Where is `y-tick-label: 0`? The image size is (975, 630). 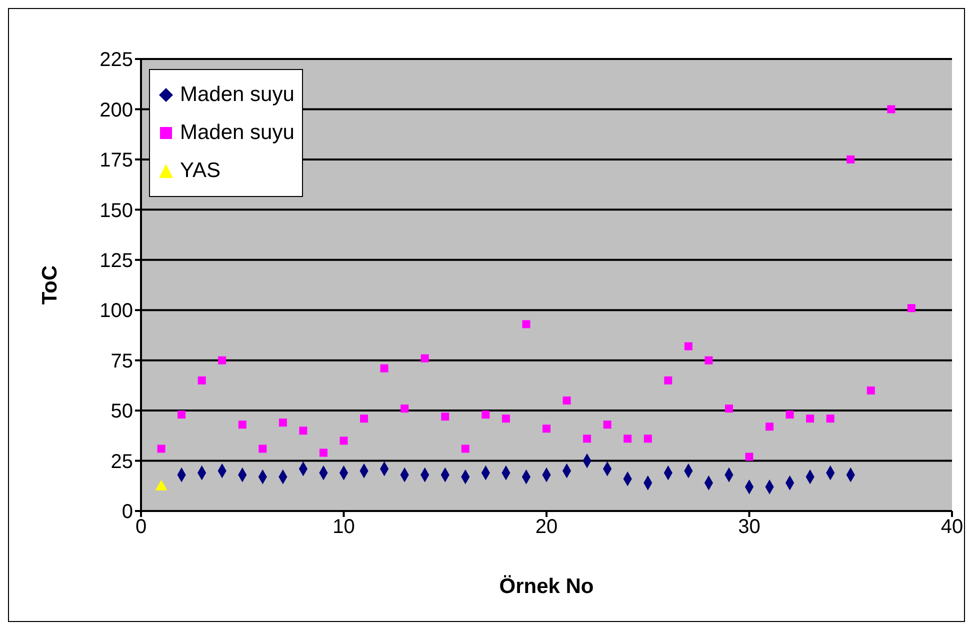 y-tick-label: 0 is located at coordinates (127, 512).